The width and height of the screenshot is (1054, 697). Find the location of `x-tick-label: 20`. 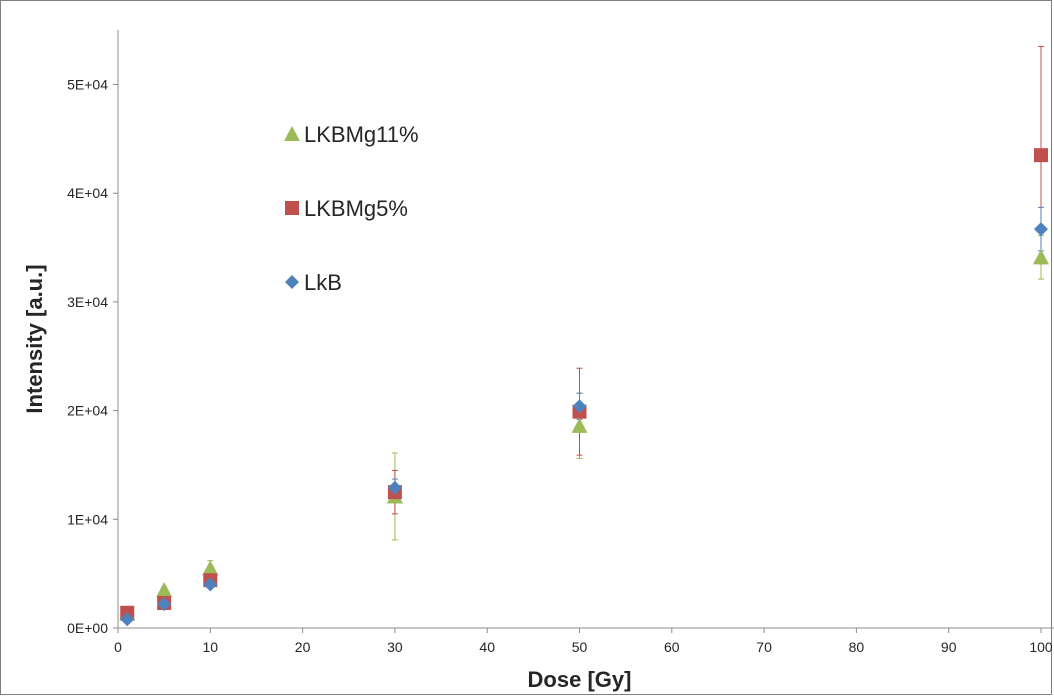

x-tick-label: 20 is located at coordinates (303, 647).